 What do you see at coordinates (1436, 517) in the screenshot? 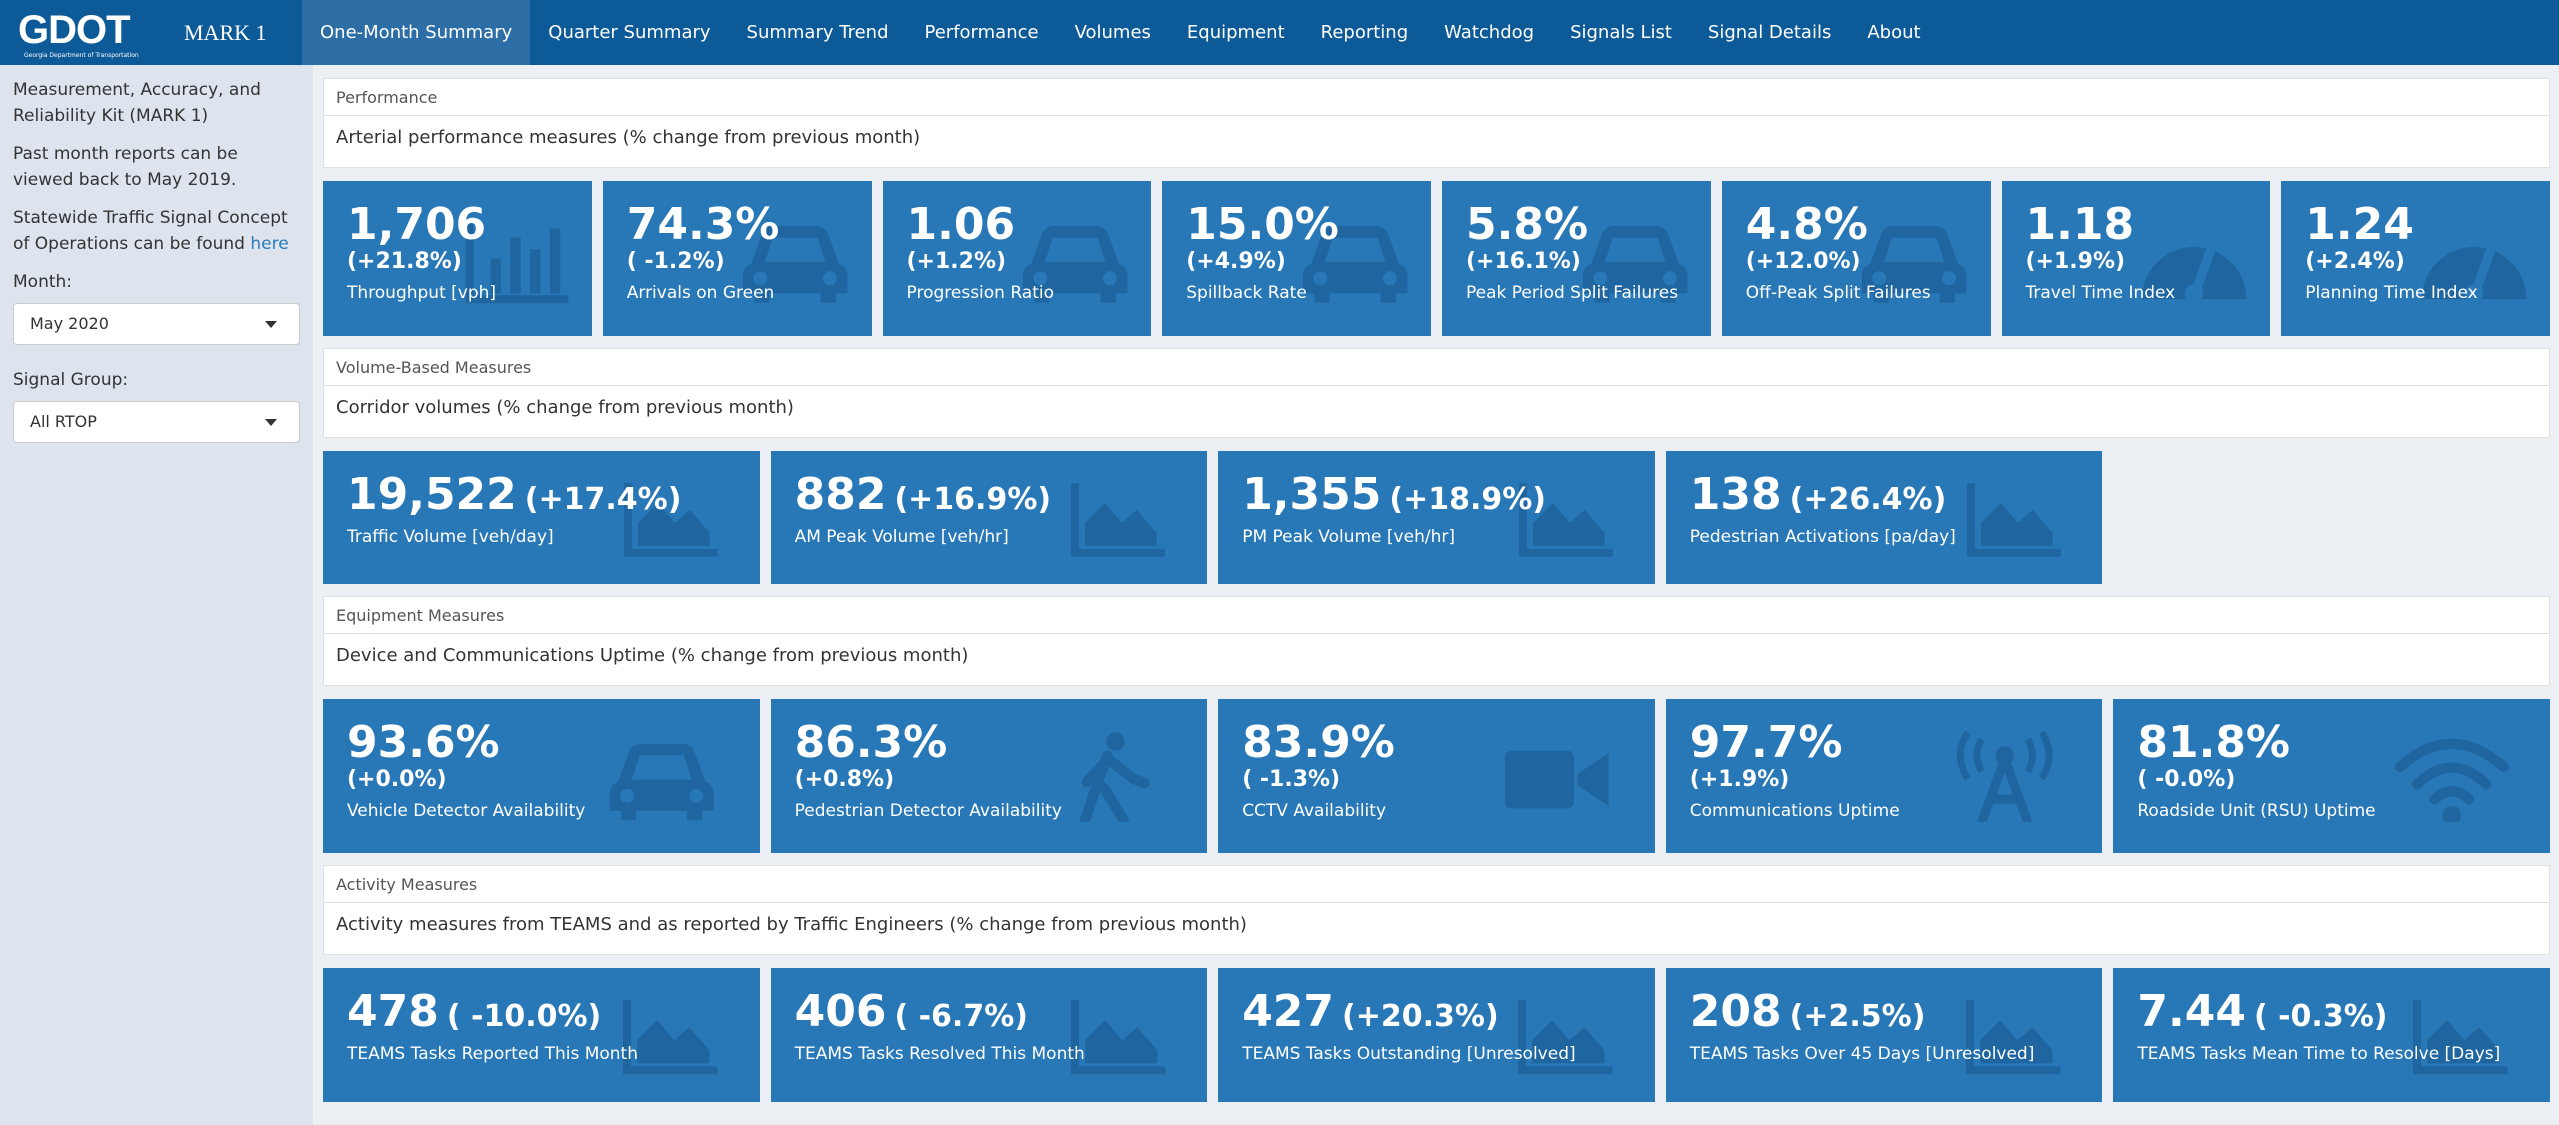
I see `metric-tile: 1,355 (+18.9%) PM Peak Volume [veh/hr]` at bounding box center [1436, 517].